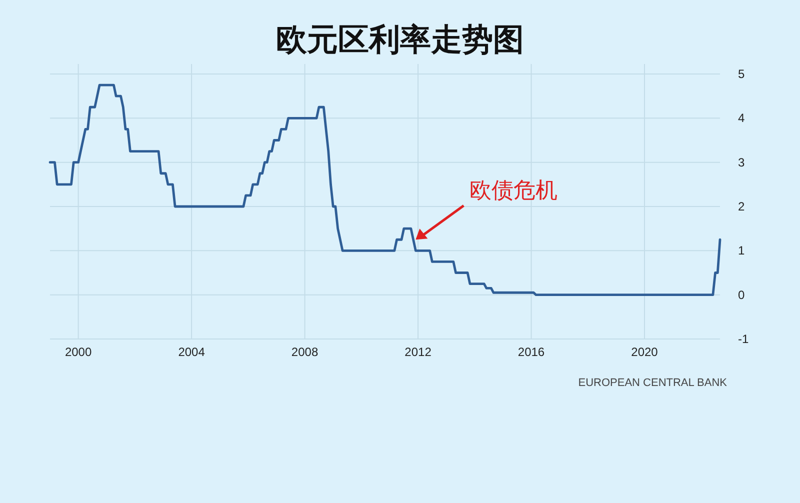 The height and width of the screenshot is (503, 800). What do you see at coordinates (304, 352) in the screenshot?
I see `x-tick-label: 2008` at bounding box center [304, 352].